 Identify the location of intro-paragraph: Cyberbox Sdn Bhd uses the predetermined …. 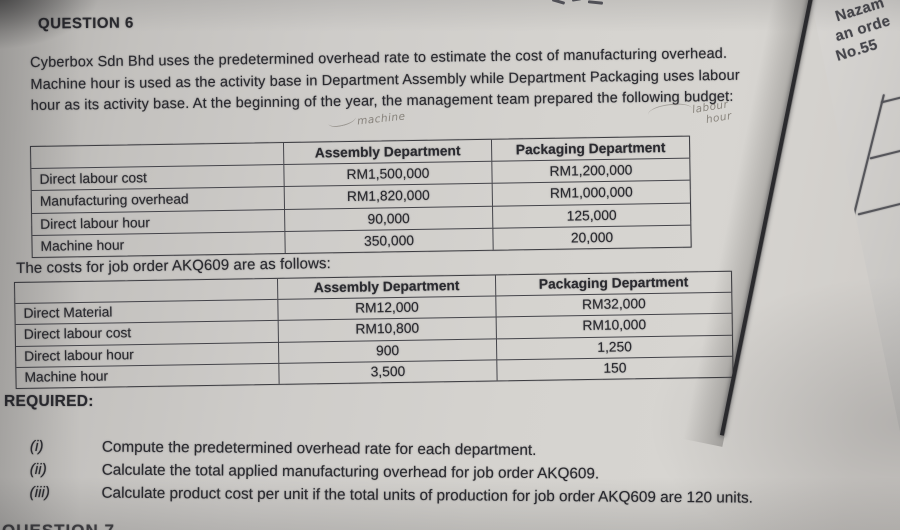
(385, 81).